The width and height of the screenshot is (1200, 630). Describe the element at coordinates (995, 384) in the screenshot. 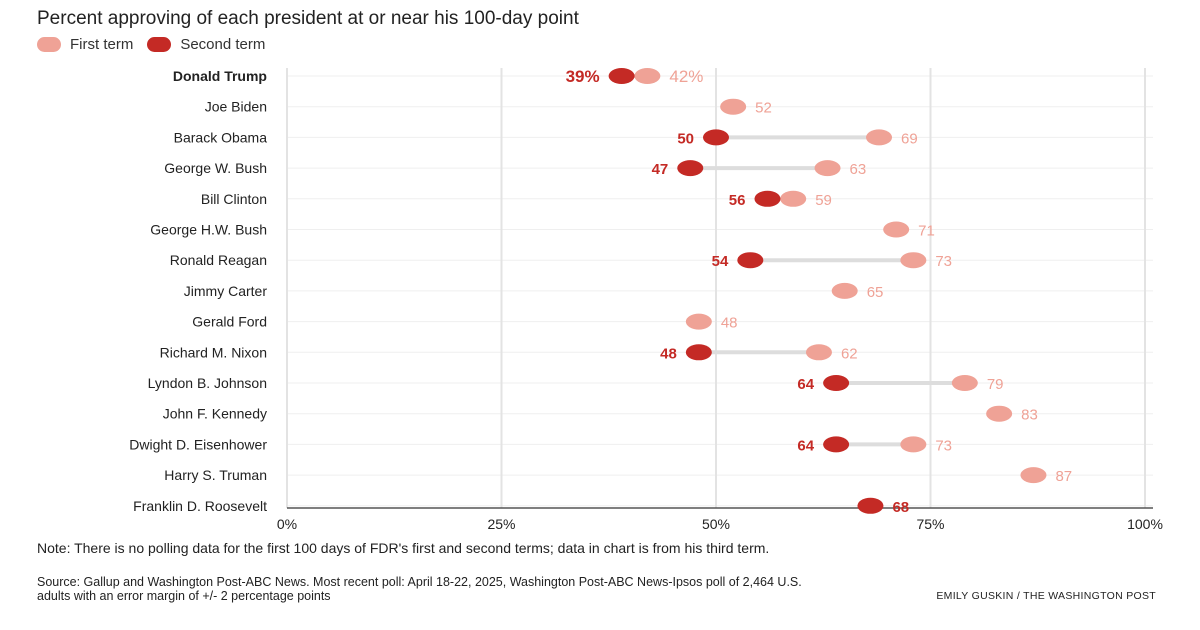

I see `first-term-value-label: 79` at that location.